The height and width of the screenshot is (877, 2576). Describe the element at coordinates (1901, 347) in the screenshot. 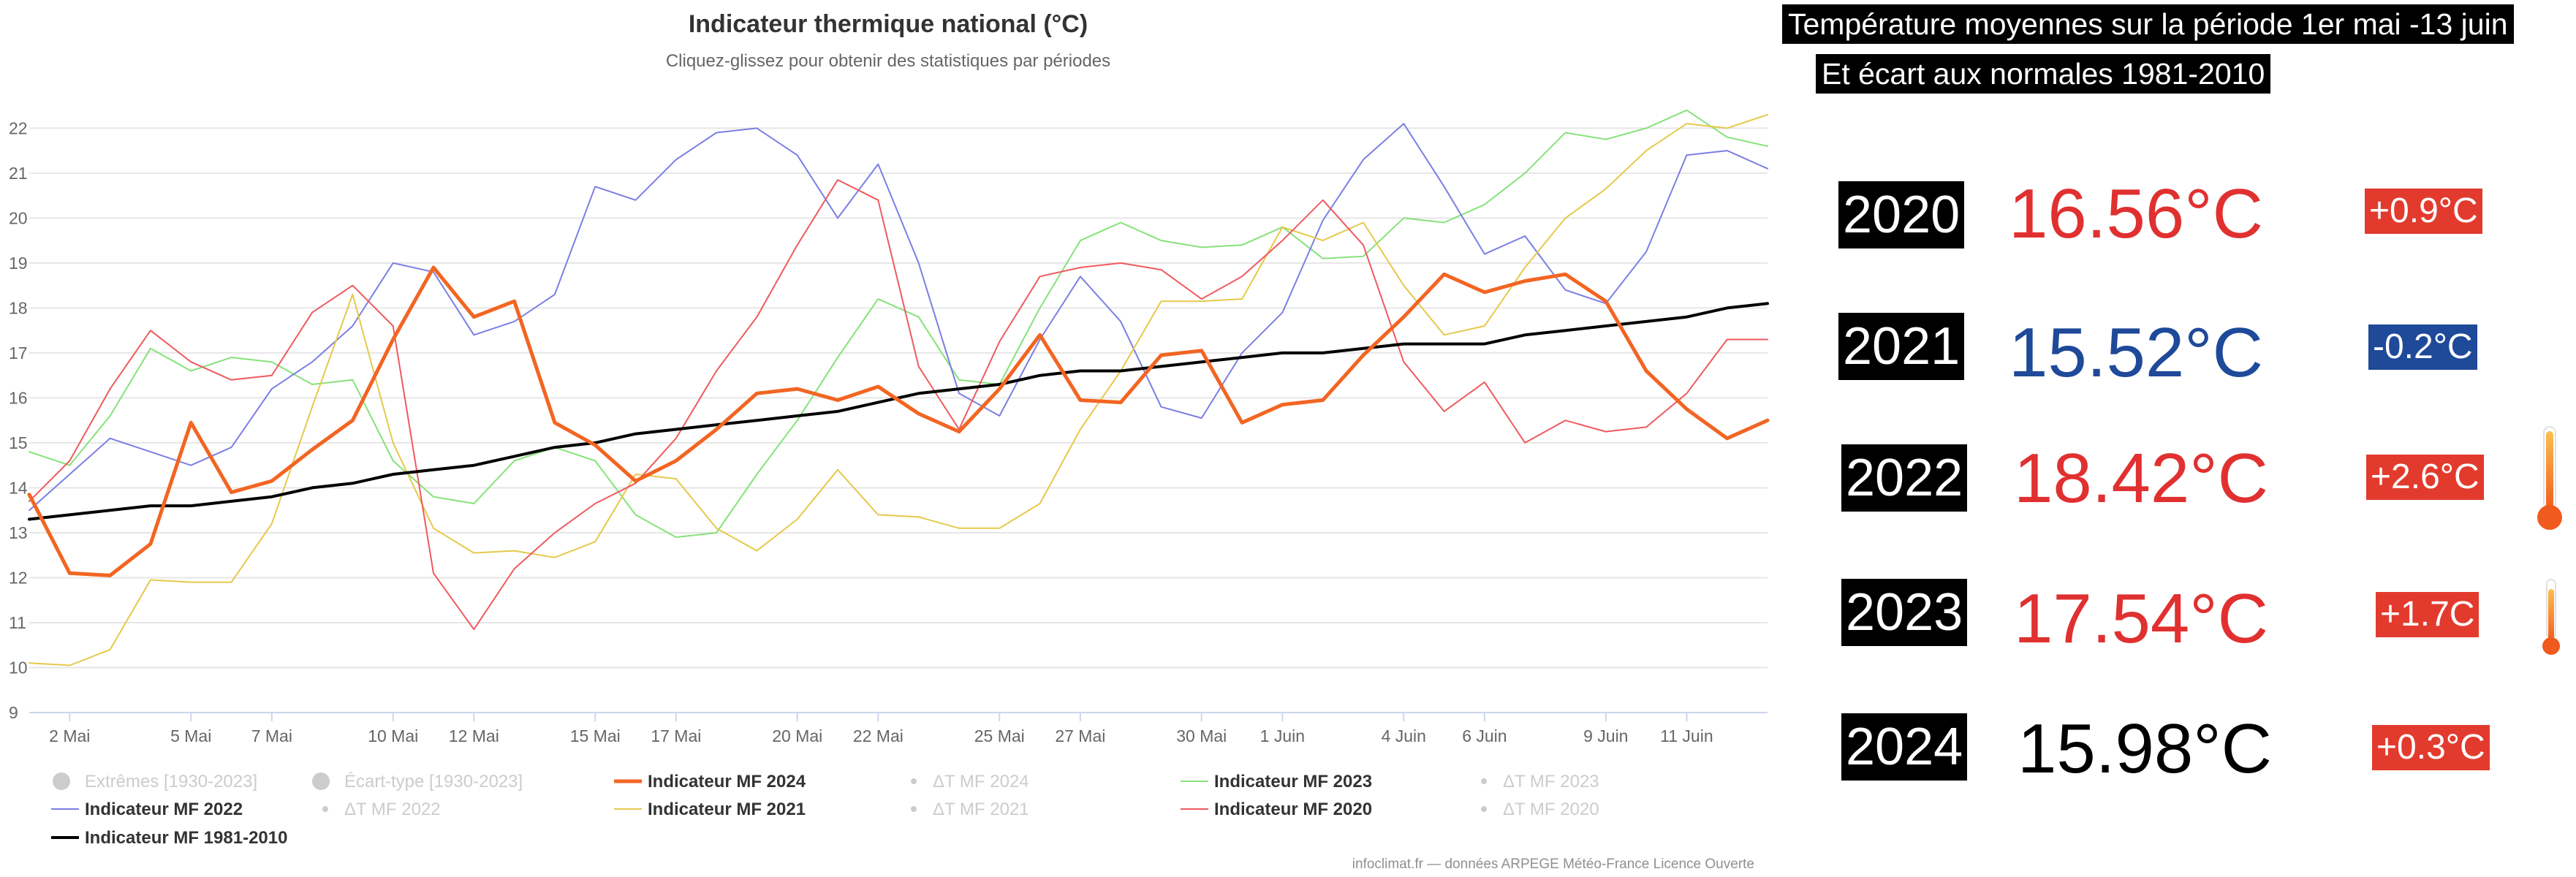

I see `year-label-2021: 2021` at that location.